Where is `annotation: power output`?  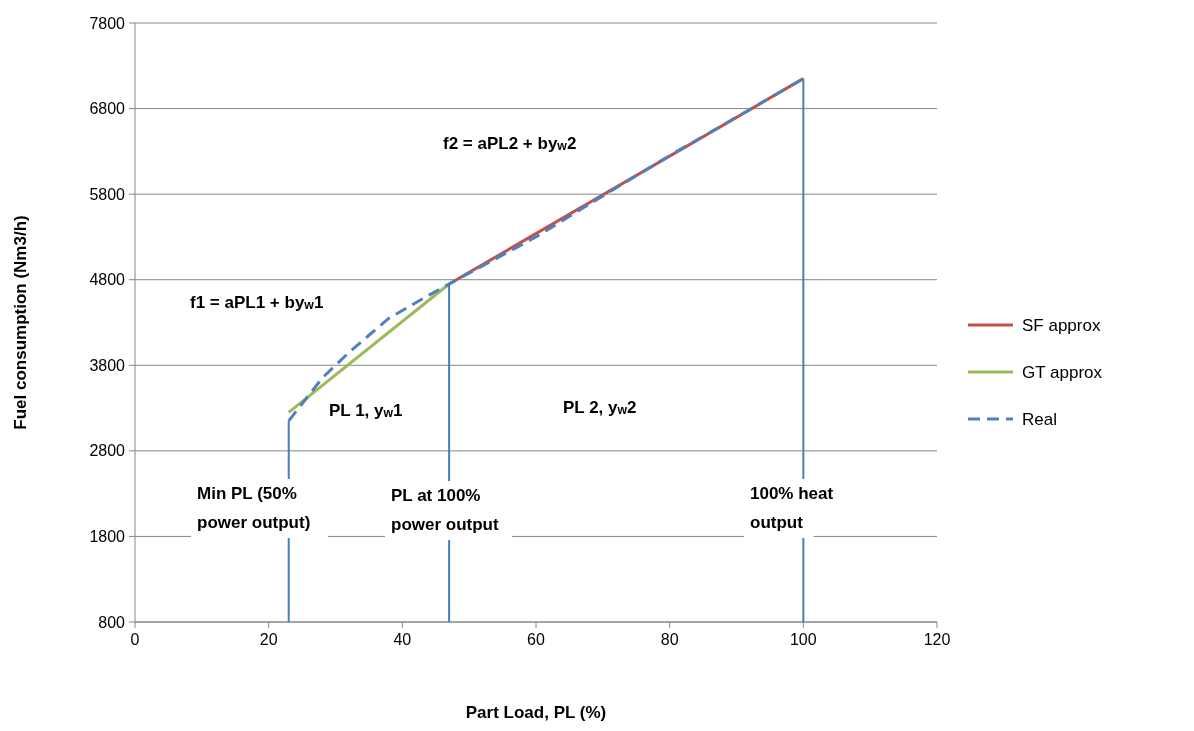
annotation: power output is located at coordinates (445, 524).